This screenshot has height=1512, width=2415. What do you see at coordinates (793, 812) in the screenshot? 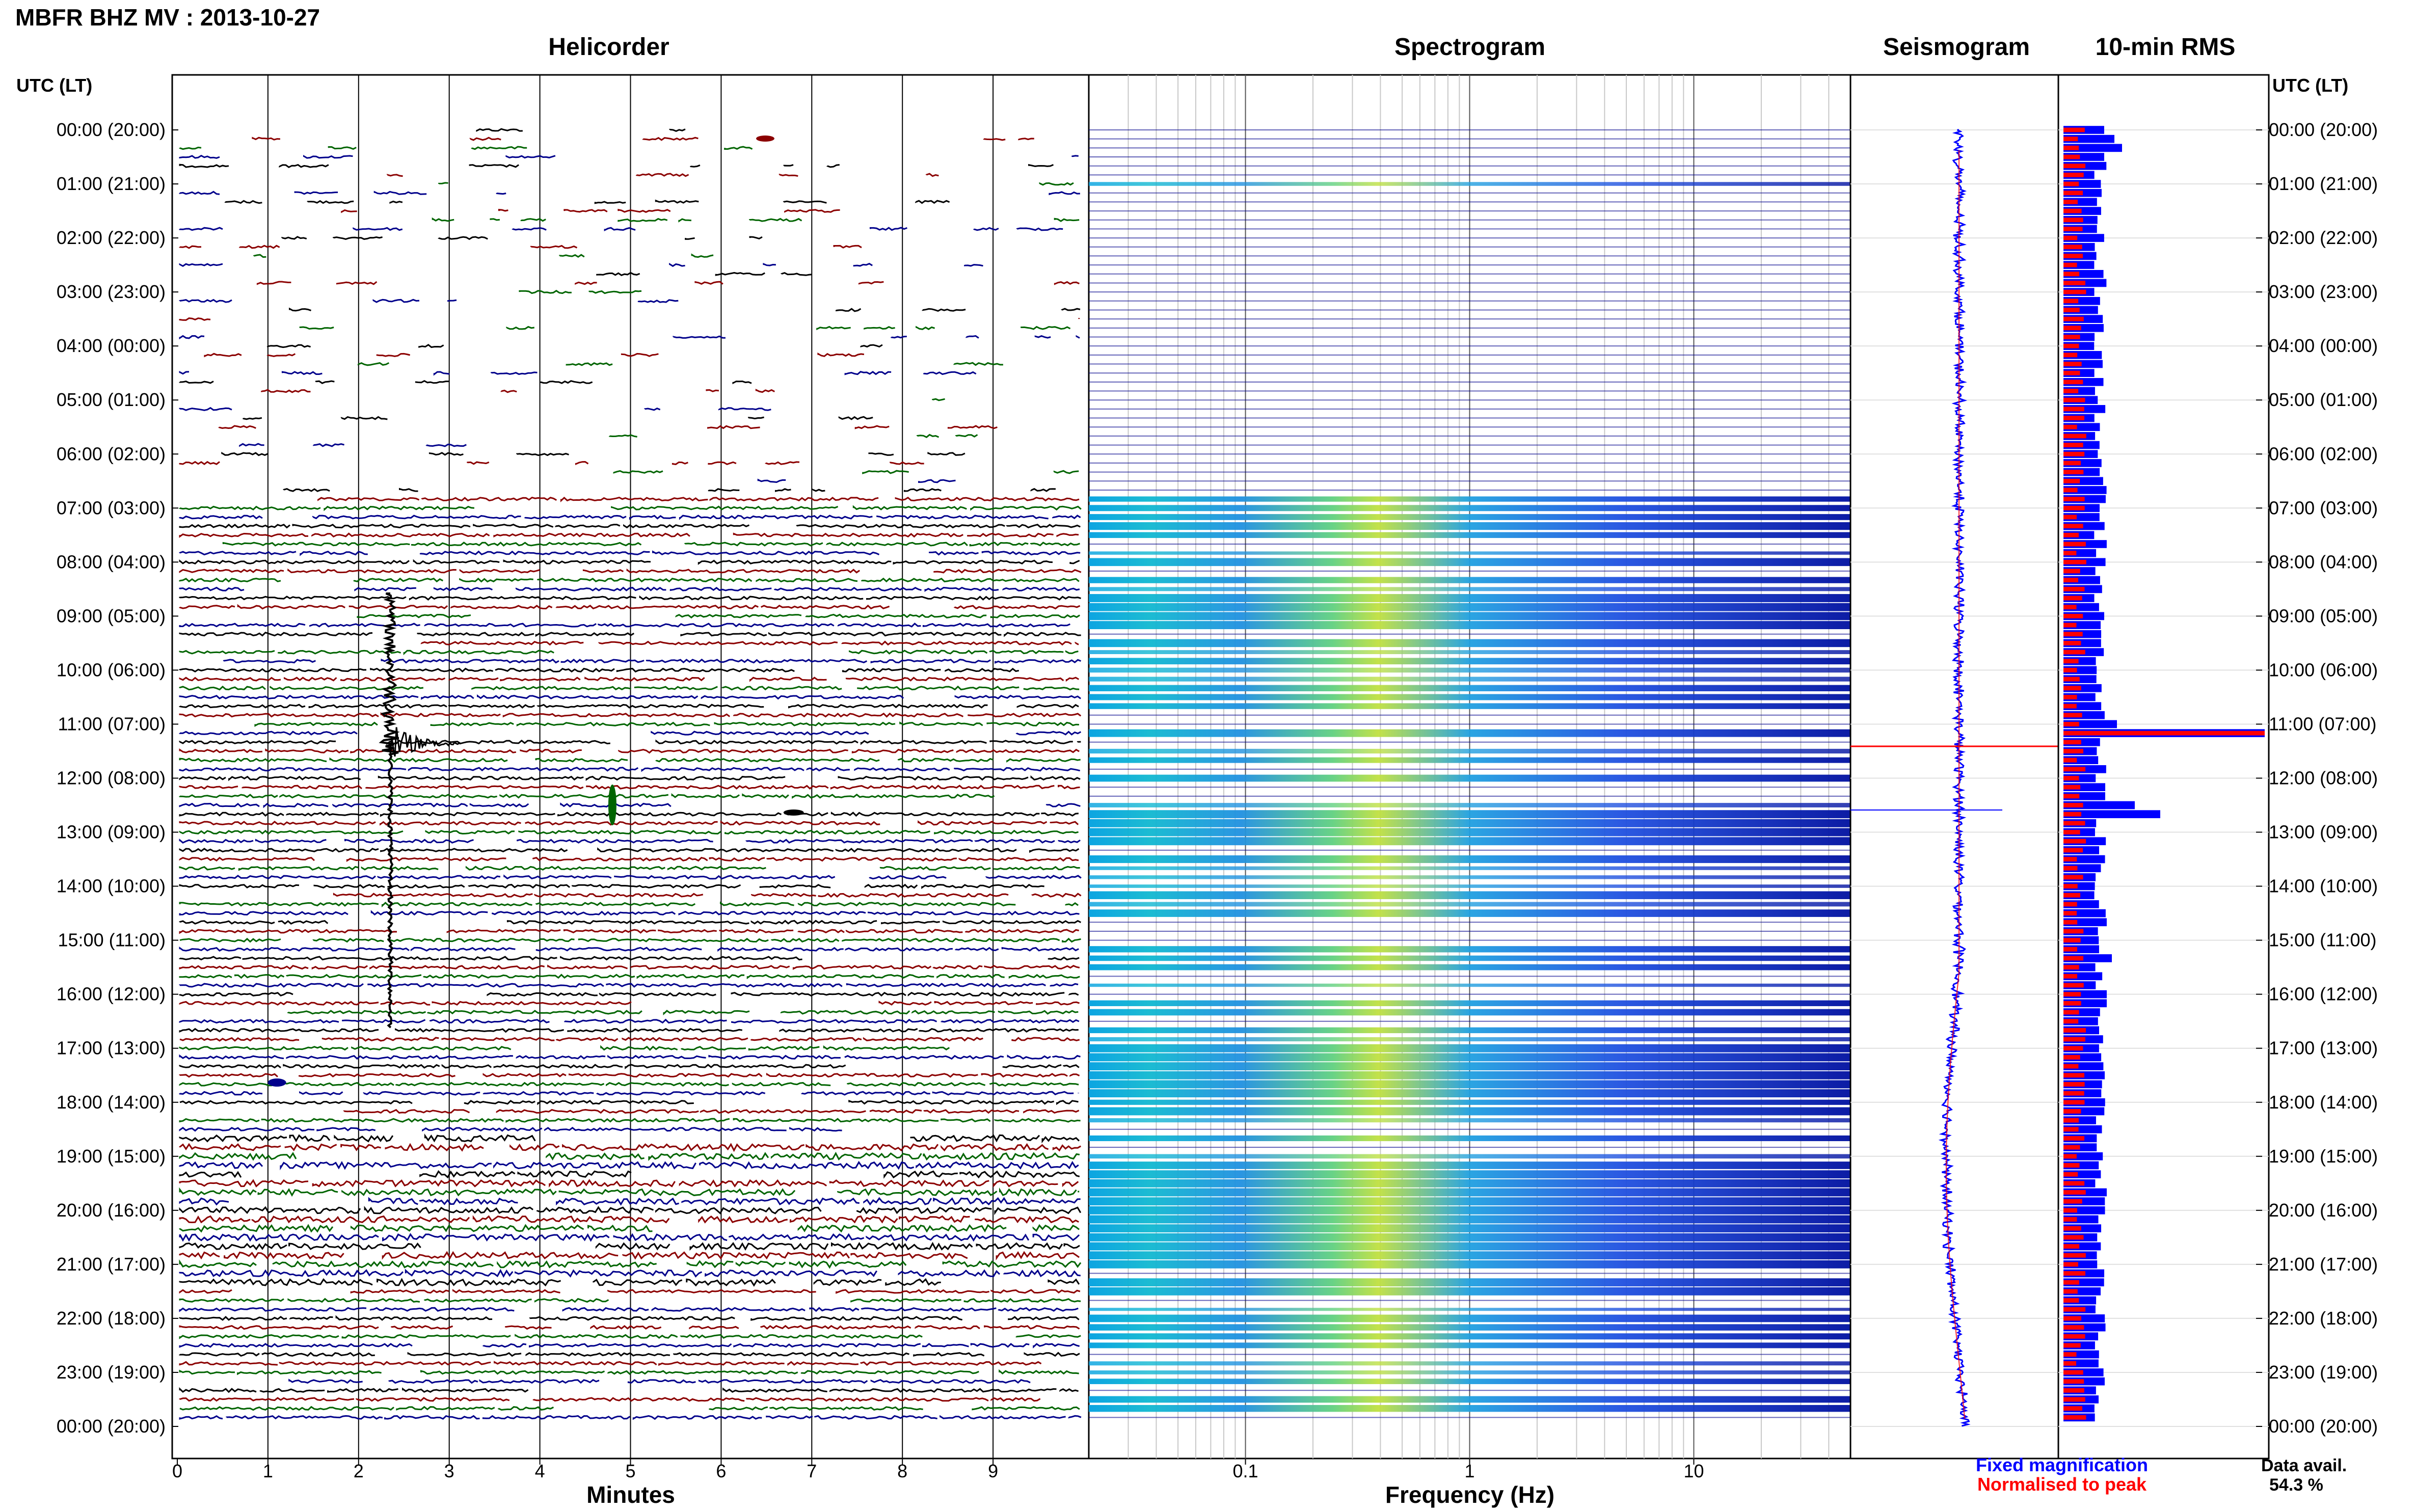
I see `event-black-blob` at bounding box center [793, 812].